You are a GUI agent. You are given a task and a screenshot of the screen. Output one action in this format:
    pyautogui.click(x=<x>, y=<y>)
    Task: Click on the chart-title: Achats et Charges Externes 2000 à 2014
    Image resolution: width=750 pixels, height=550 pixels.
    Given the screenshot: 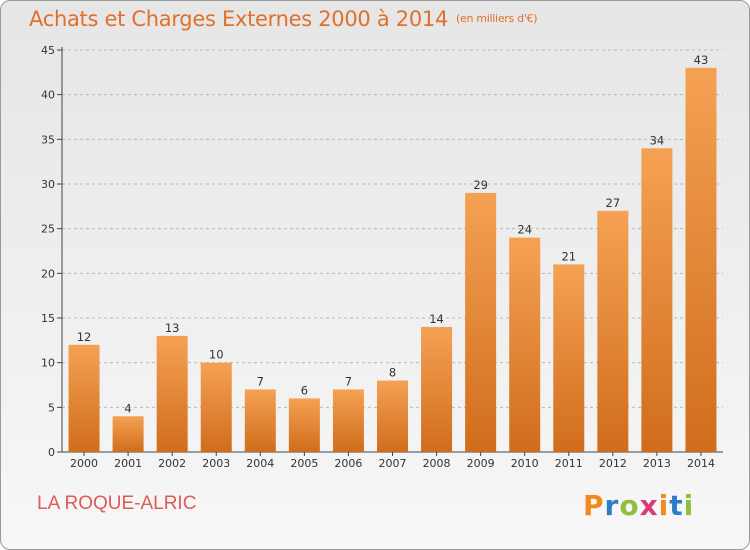 What is the action you would take?
    pyautogui.click(x=239, y=19)
    